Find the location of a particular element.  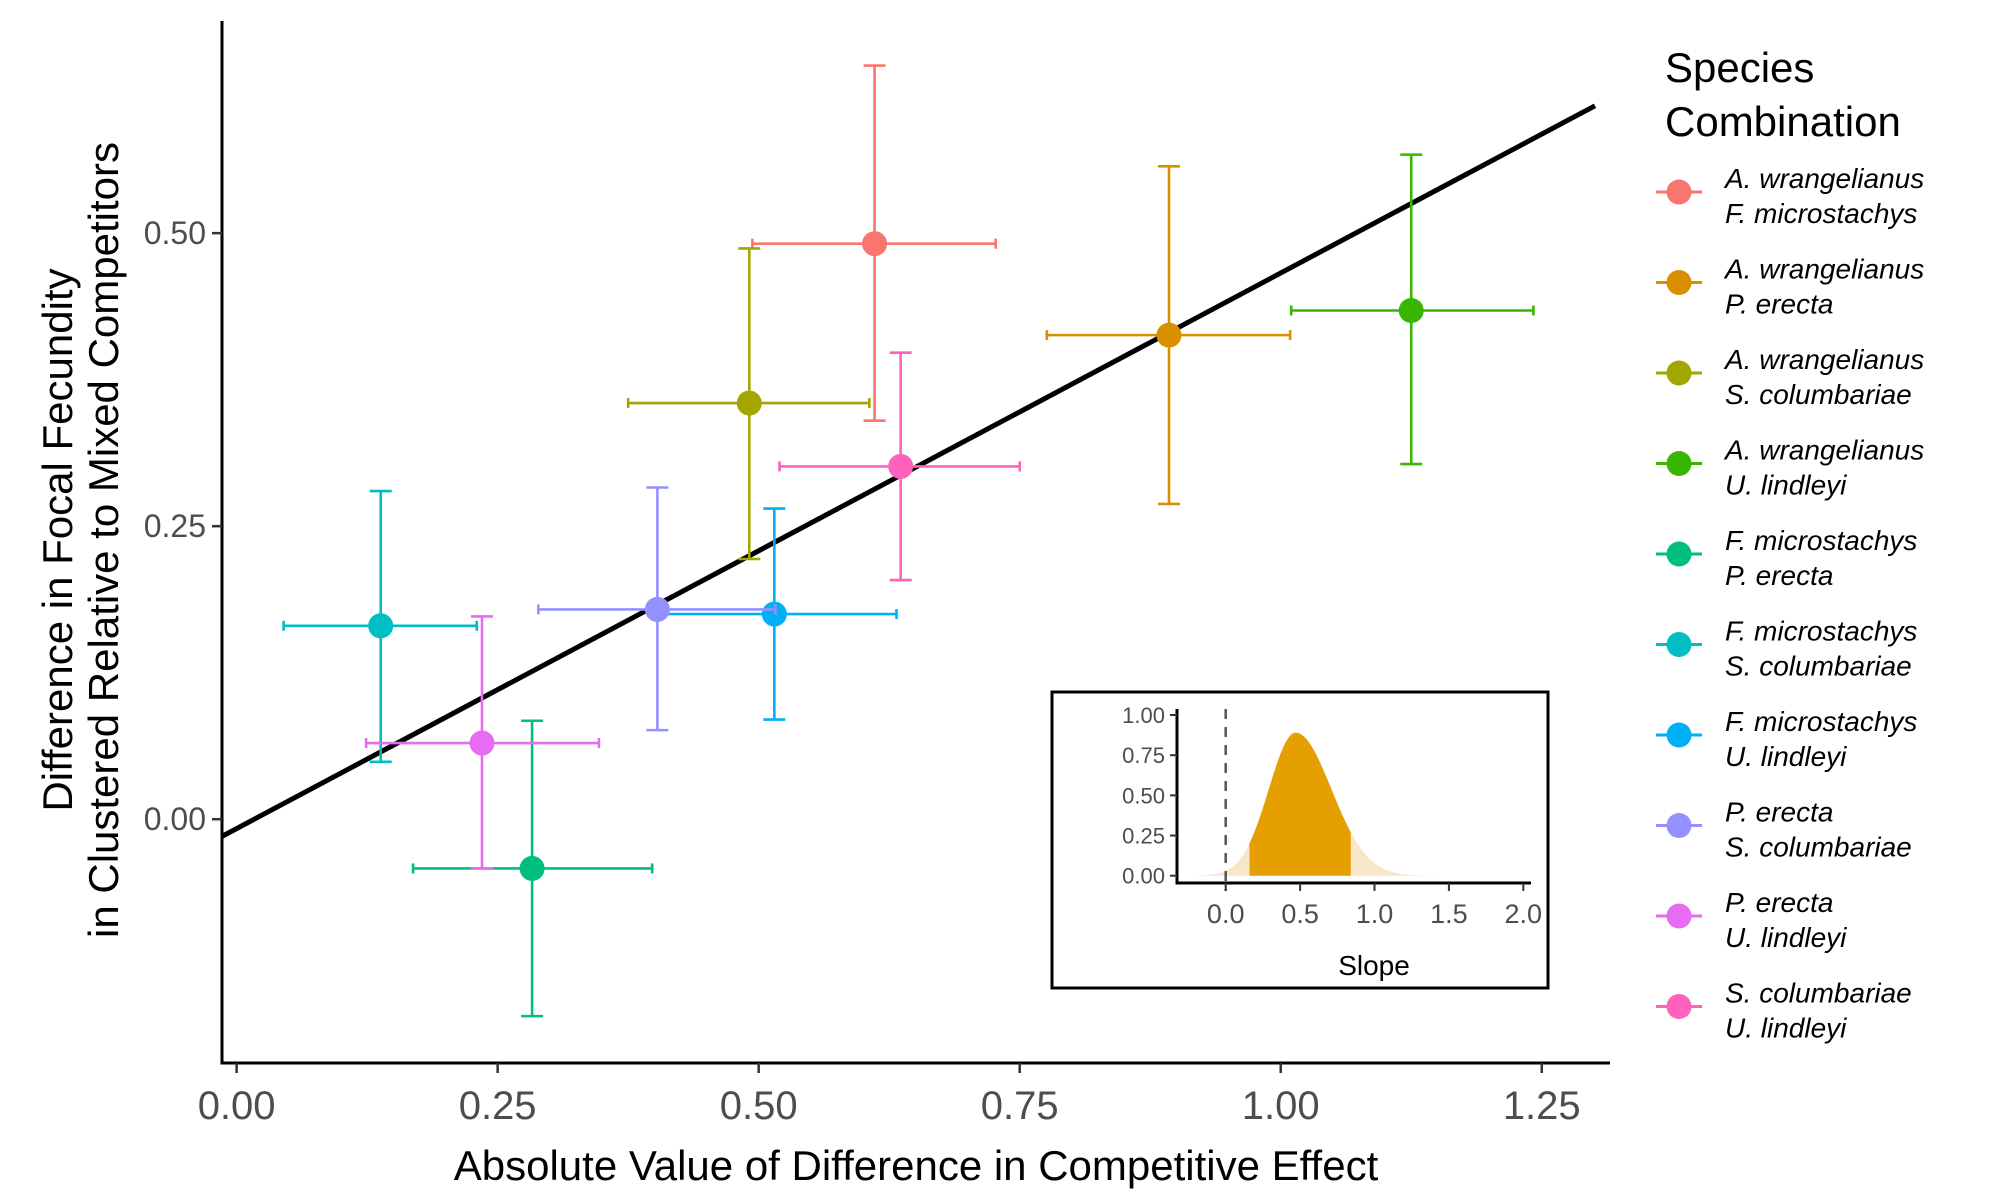

legend-item: F. microstachys S. columbariae is located at coordinates (1786, 649).